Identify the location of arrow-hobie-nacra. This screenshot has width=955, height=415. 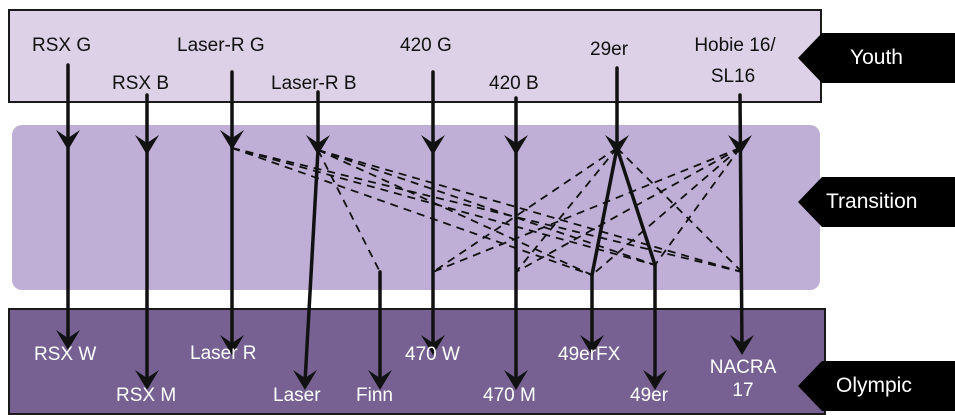
(741, 222).